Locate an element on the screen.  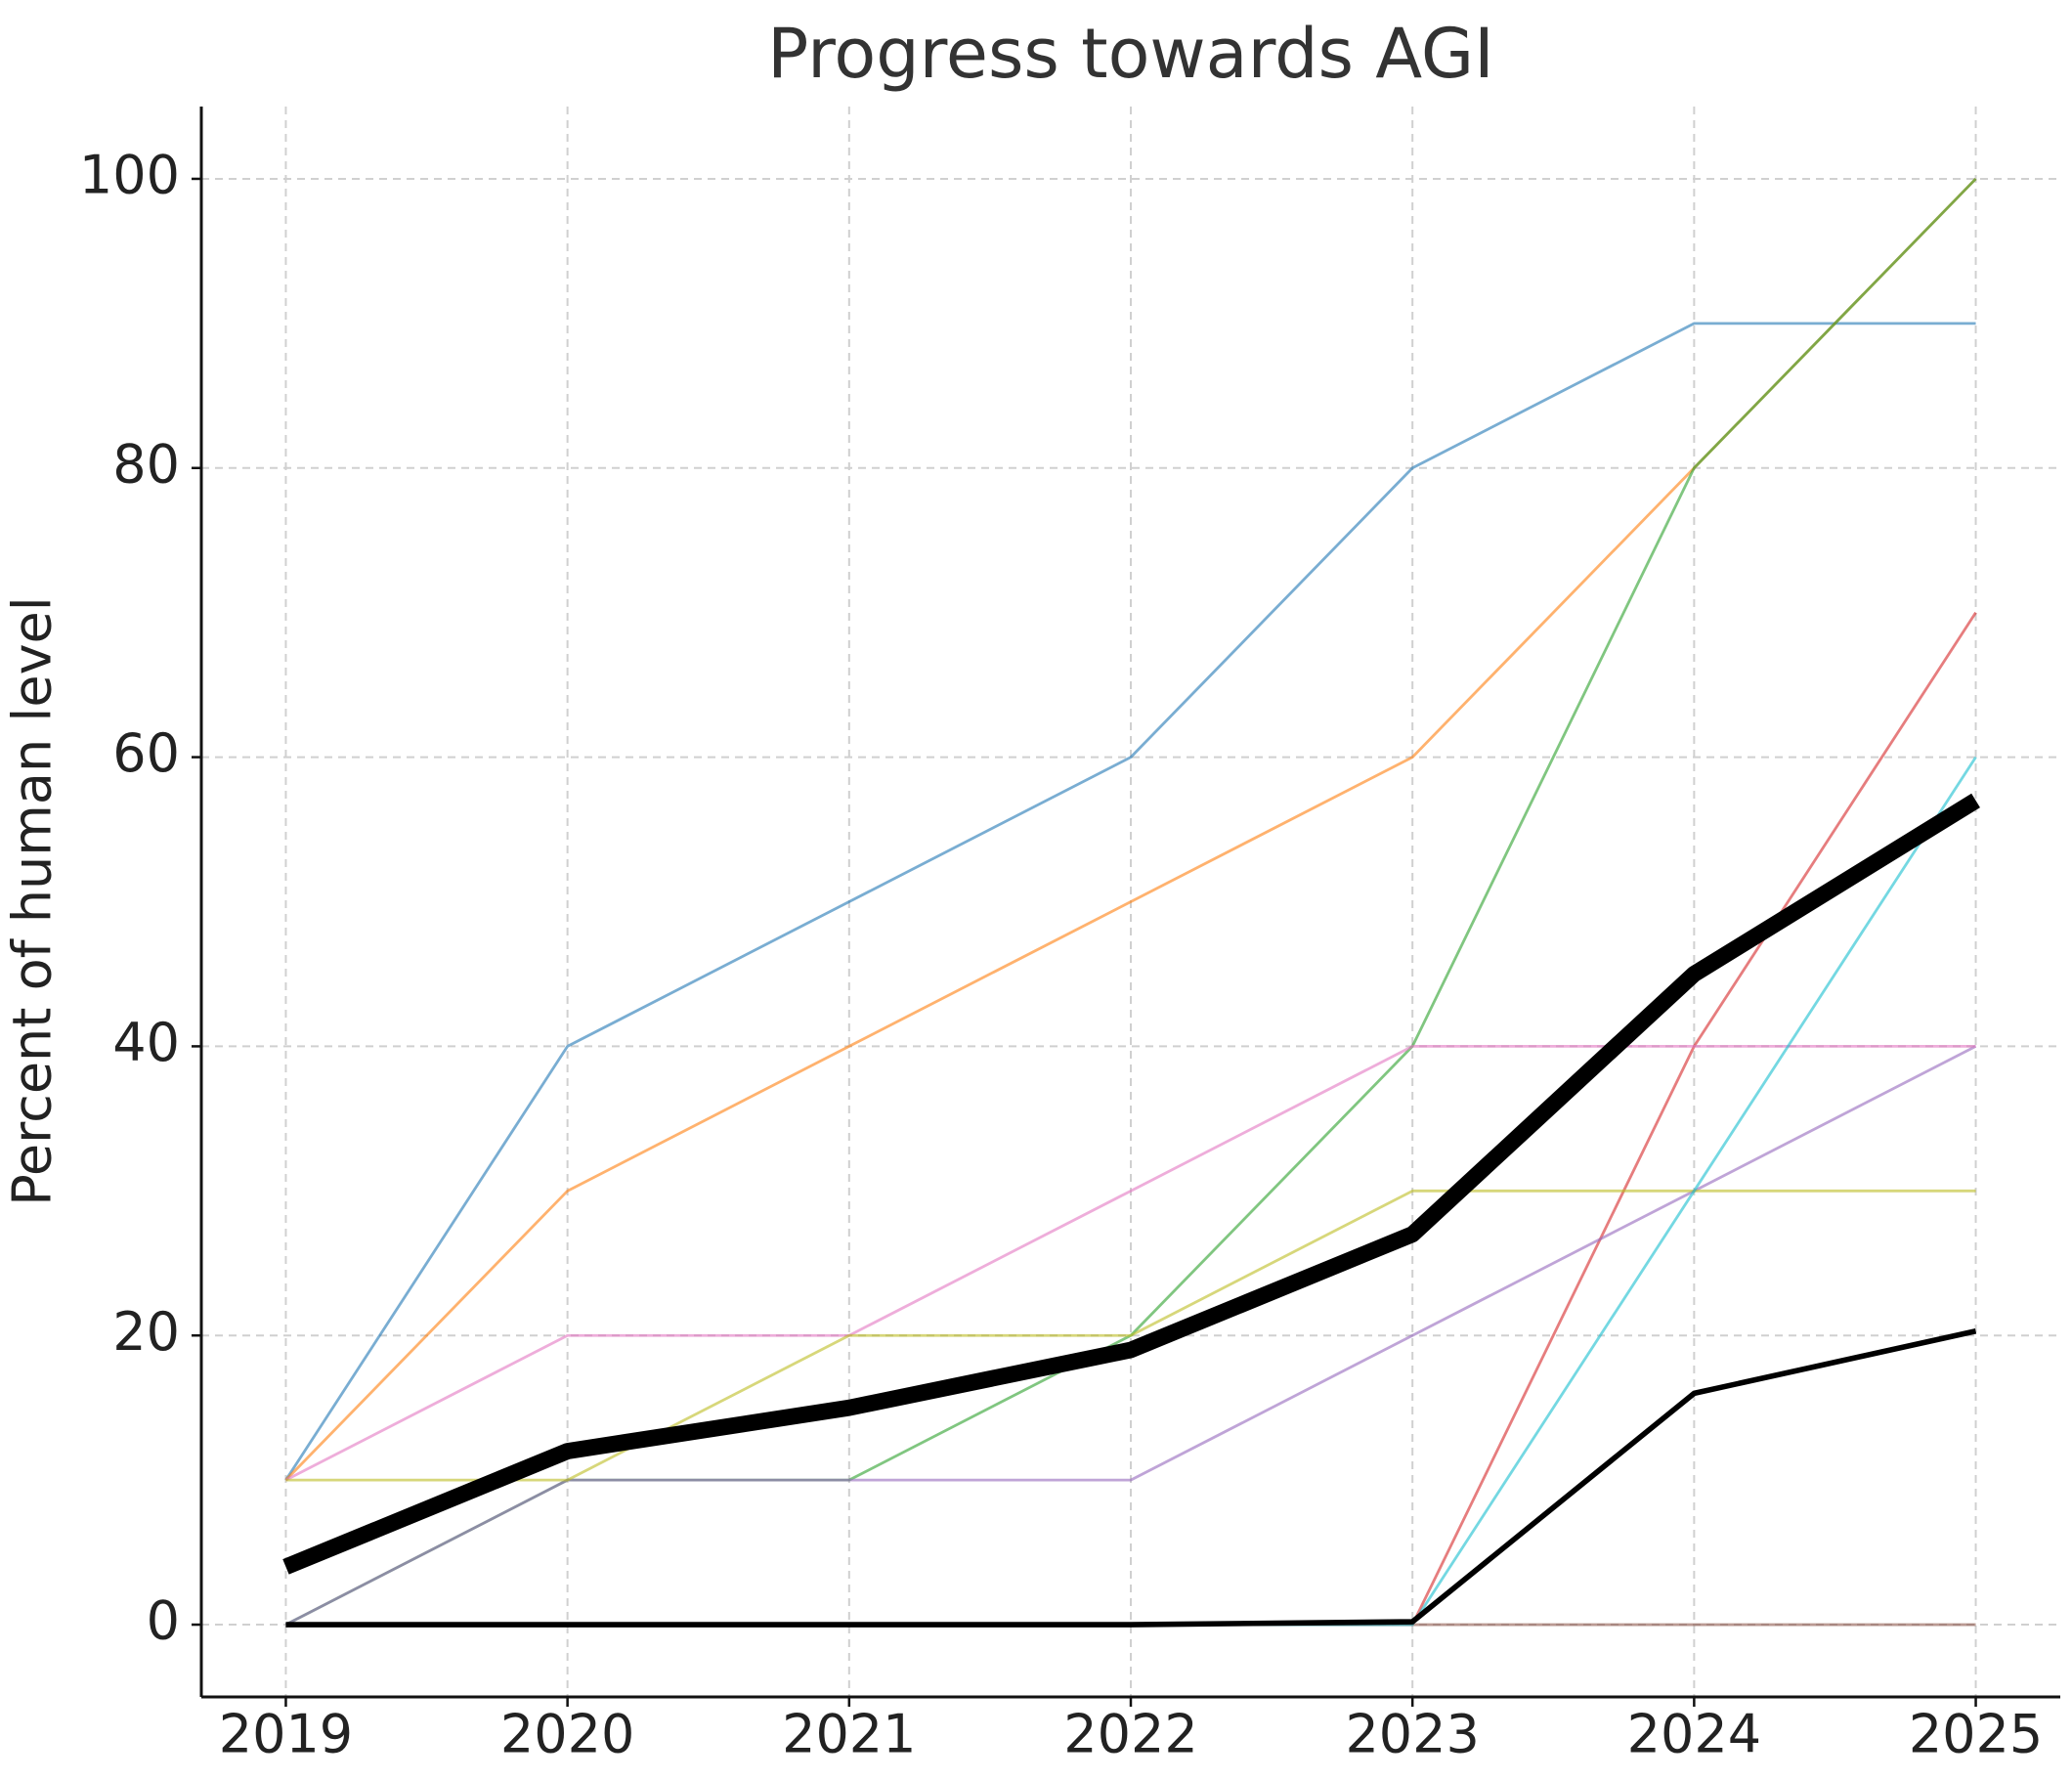
x-tick-label: 2019 is located at coordinates (286, 1734).